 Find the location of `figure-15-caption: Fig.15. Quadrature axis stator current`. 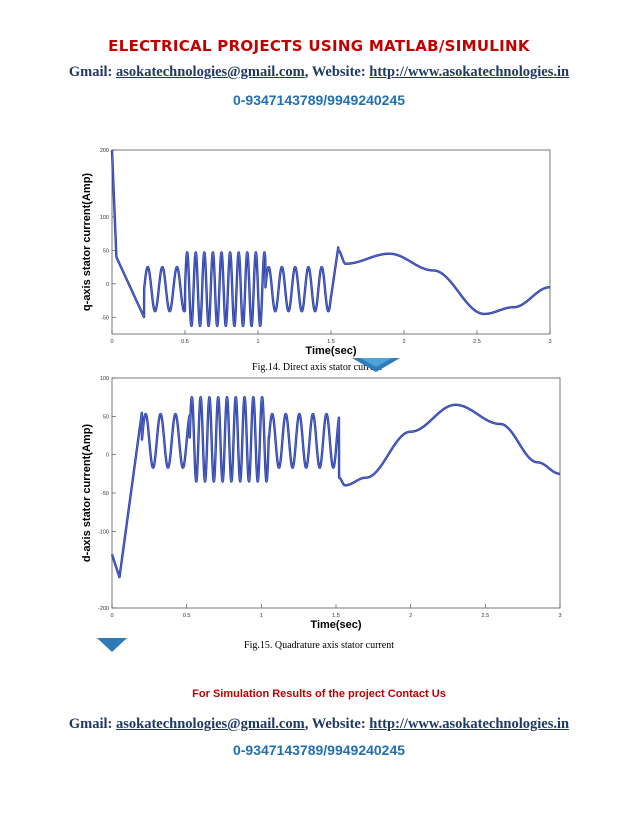

figure-15-caption: Fig.15. Quadrature axis stator current is located at coordinates (319, 645).